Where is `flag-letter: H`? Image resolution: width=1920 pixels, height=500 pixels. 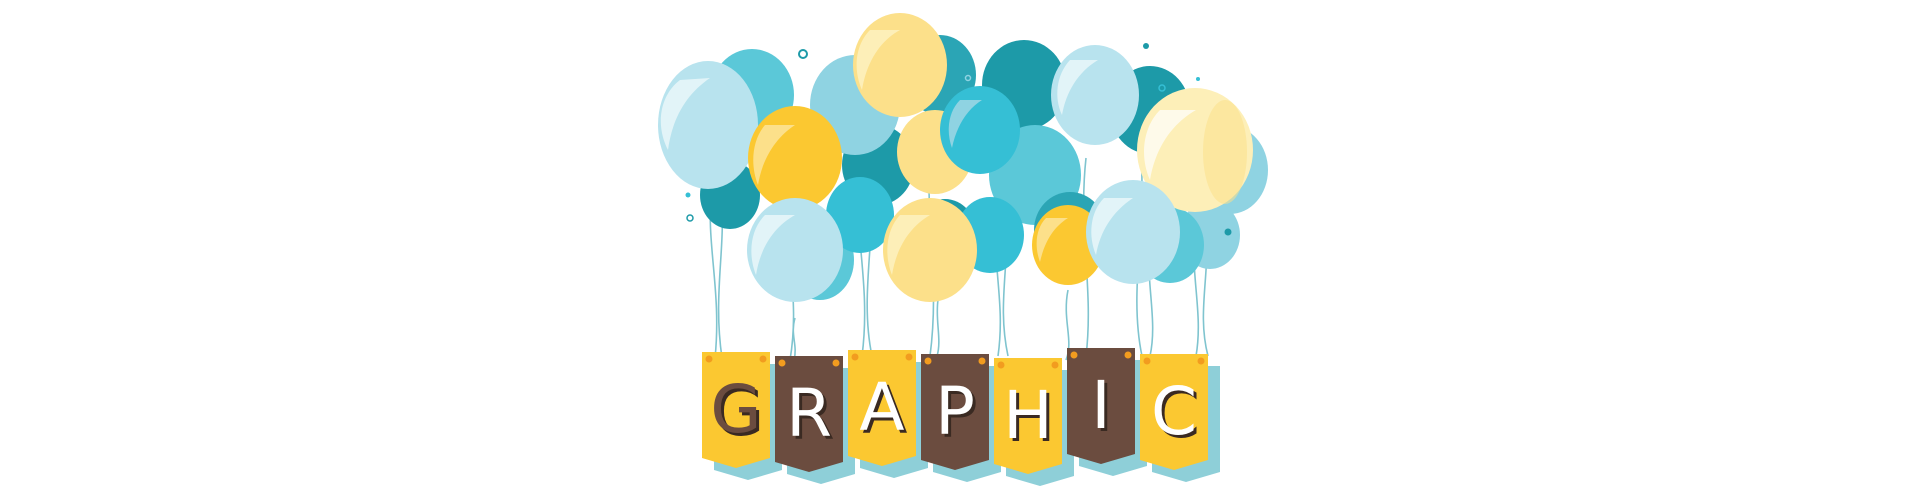 flag-letter: H is located at coordinates (1028, 415).